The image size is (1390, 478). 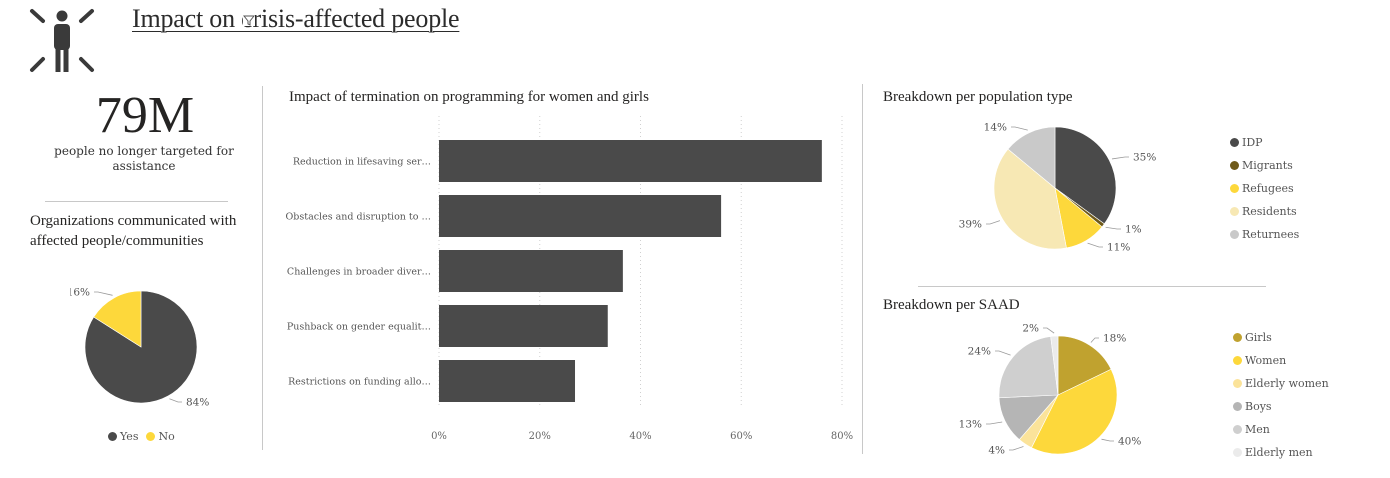 What do you see at coordinates (296, 18) in the screenshot?
I see `page-title: Impact on crisis-affected people` at bounding box center [296, 18].